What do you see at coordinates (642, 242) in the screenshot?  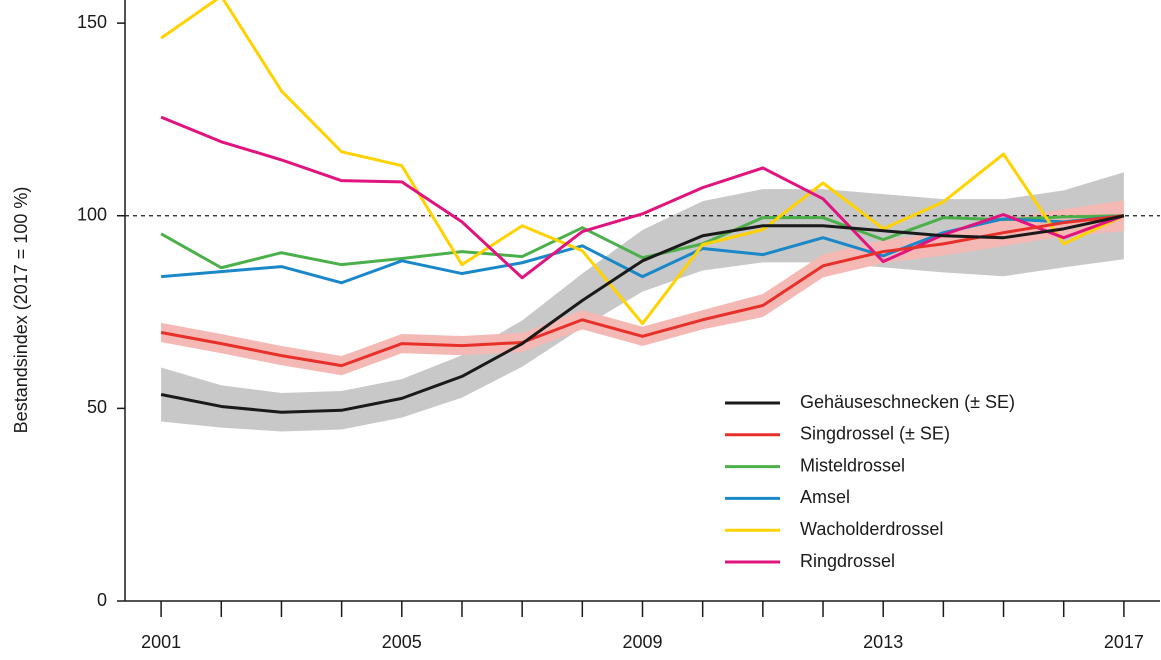 I see `series-line` at bounding box center [642, 242].